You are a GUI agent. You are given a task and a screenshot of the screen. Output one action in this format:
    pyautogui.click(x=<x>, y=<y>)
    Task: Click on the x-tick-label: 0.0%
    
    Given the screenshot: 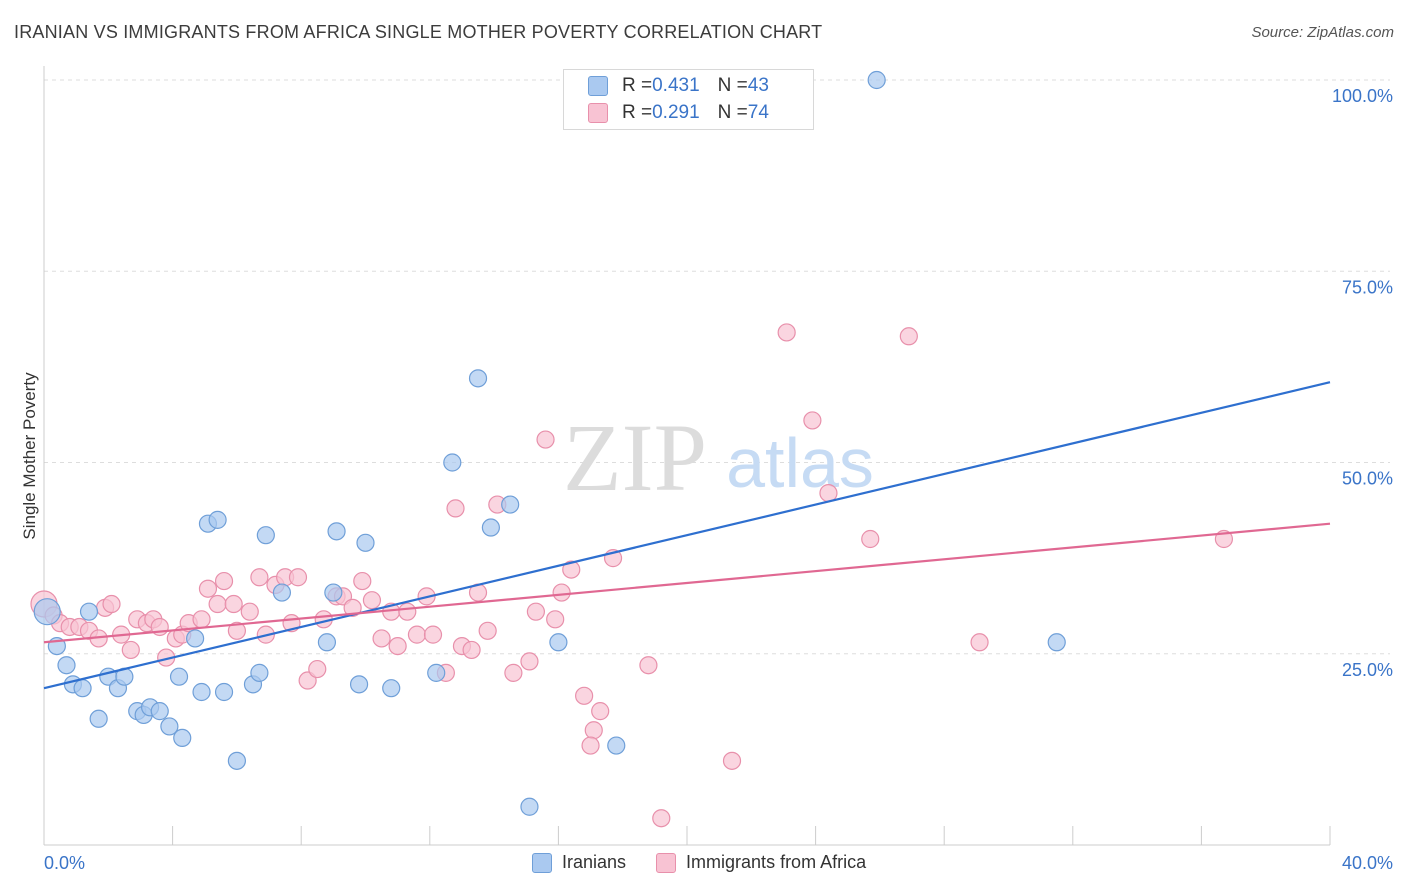 What is the action you would take?
    pyautogui.click(x=64, y=863)
    